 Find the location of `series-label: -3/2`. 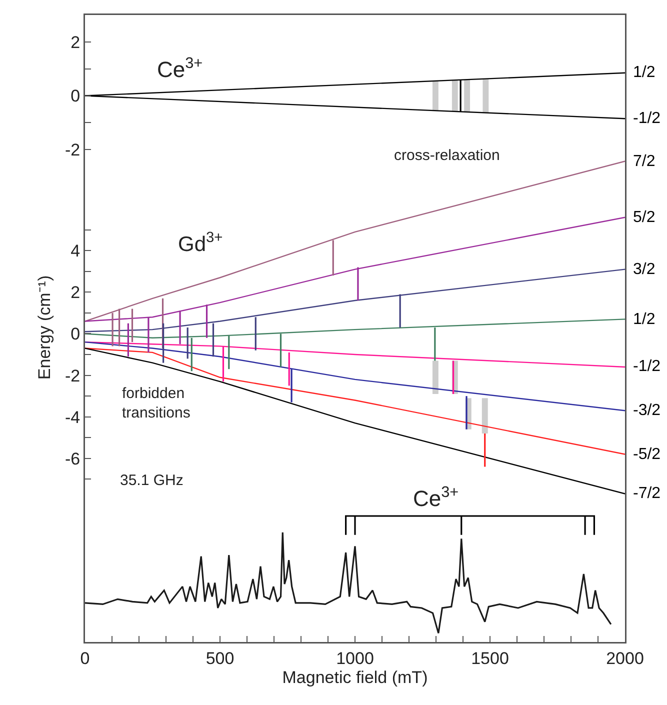

series-label: -3/2 is located at coordinates (647, 410).